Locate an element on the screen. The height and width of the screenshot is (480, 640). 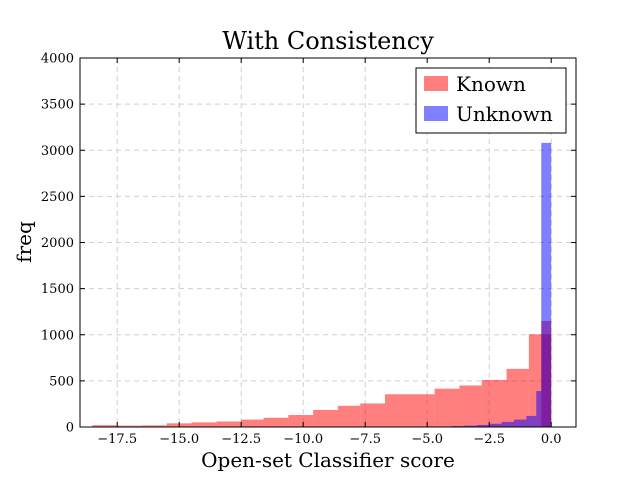
y-tick-label-0: 0 is located at coordinates (70, 428).